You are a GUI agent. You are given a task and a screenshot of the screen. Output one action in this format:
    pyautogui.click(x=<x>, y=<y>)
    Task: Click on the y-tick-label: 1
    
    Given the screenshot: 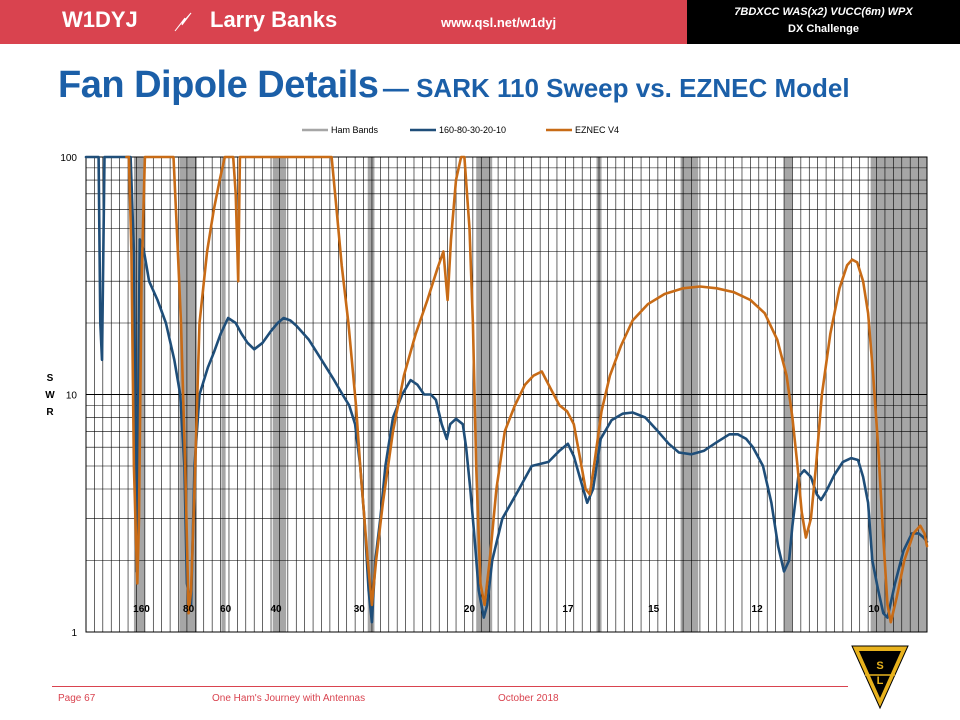 What is the action you would take?
    pyautogui.click(x=74, y=633)
    